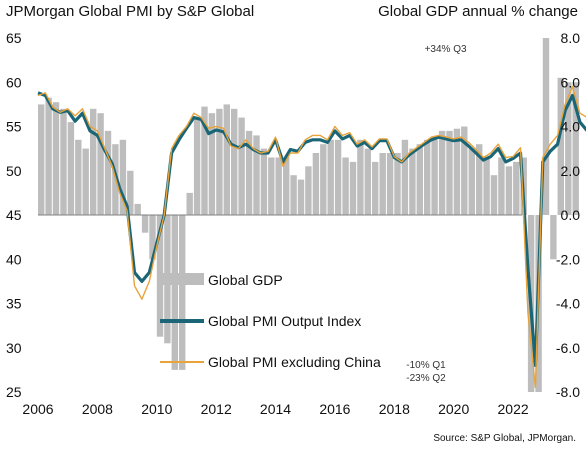 The height and width of the screenshot is (450, 586). What do you see at coordinates (14, 259) in the screenshot?
I see `y-left-tick-label: 40` at bounding box center [14, 259].